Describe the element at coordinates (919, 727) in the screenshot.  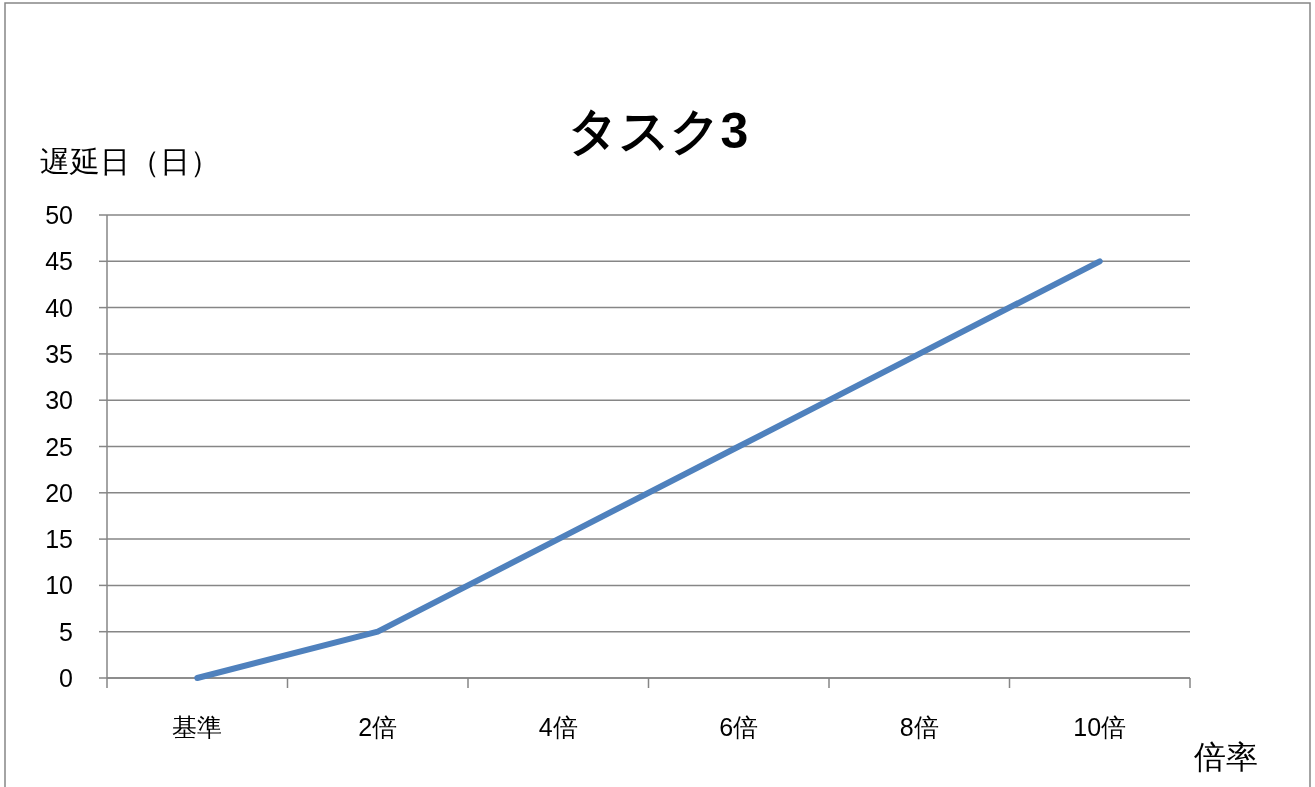
I see `xtick: 8倍` at that location.